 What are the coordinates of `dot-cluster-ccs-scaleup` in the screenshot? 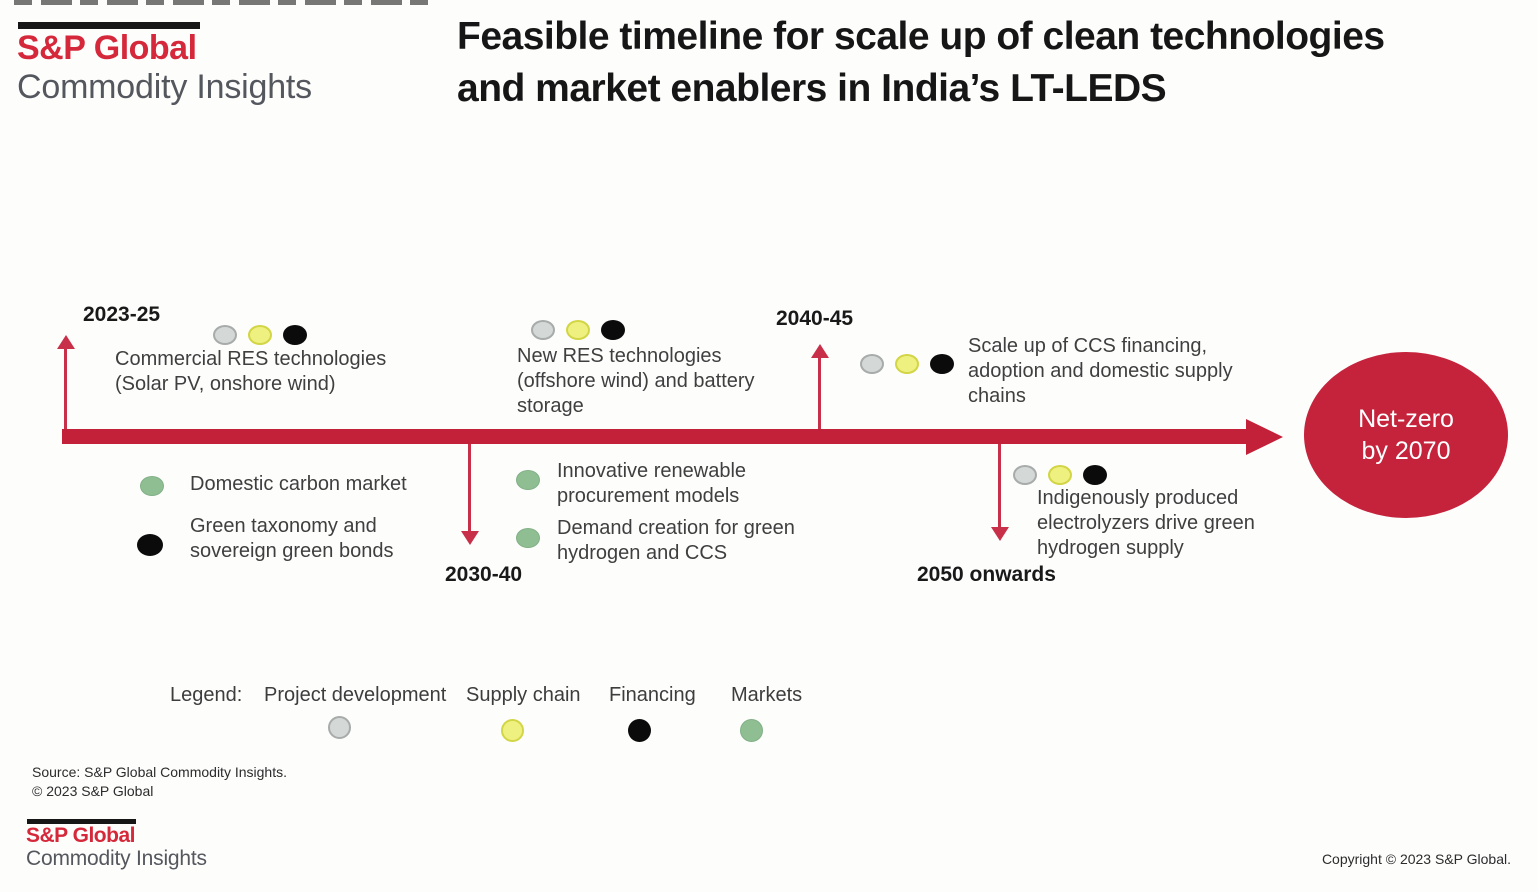 It's located at (907, 364).